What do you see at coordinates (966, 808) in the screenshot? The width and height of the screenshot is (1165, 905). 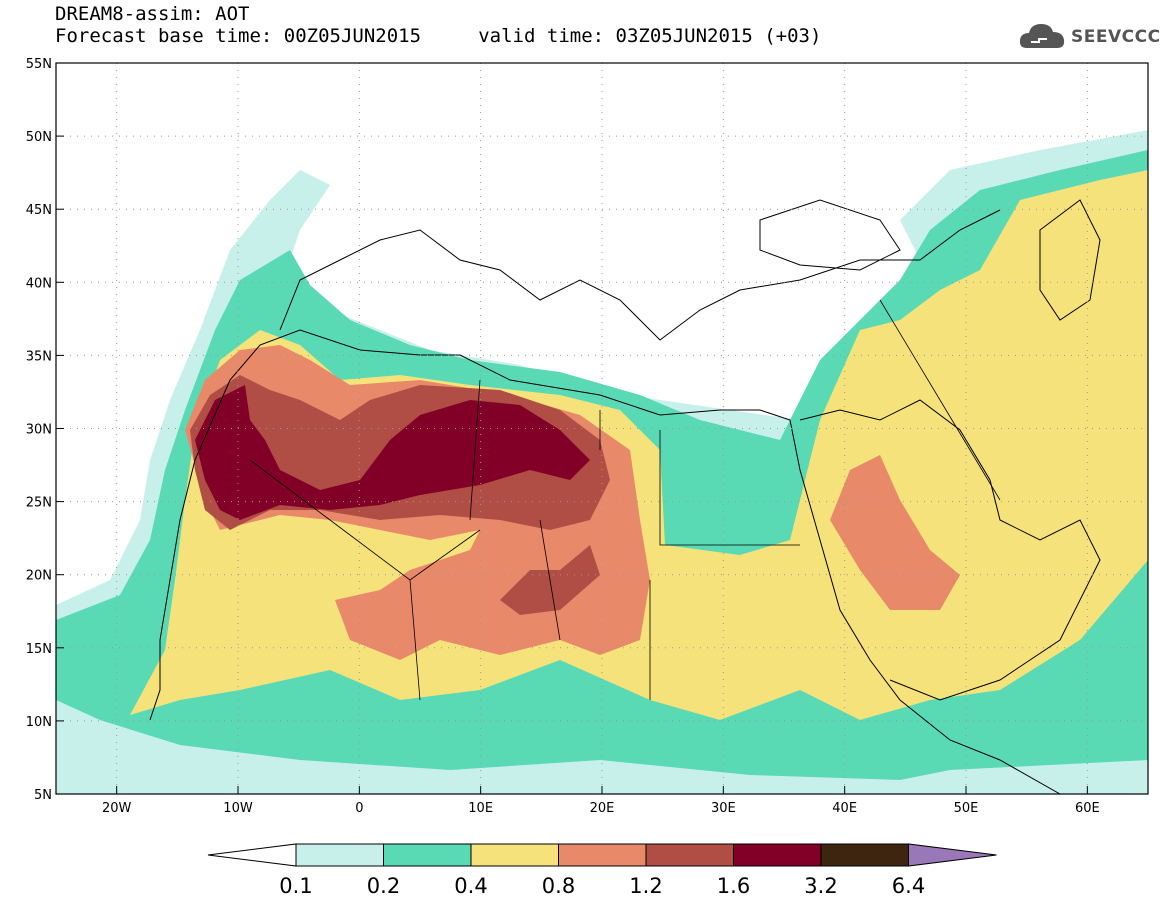 I see `x-tick-label: 50E` at bounding box center [966, 808].